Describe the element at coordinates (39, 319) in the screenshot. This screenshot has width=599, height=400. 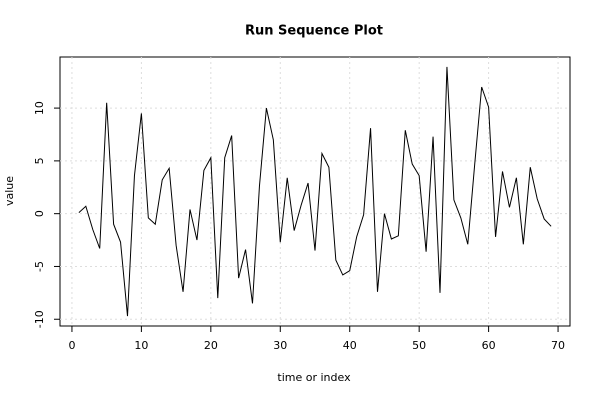
I see `y-tick-label: -10` at that location.